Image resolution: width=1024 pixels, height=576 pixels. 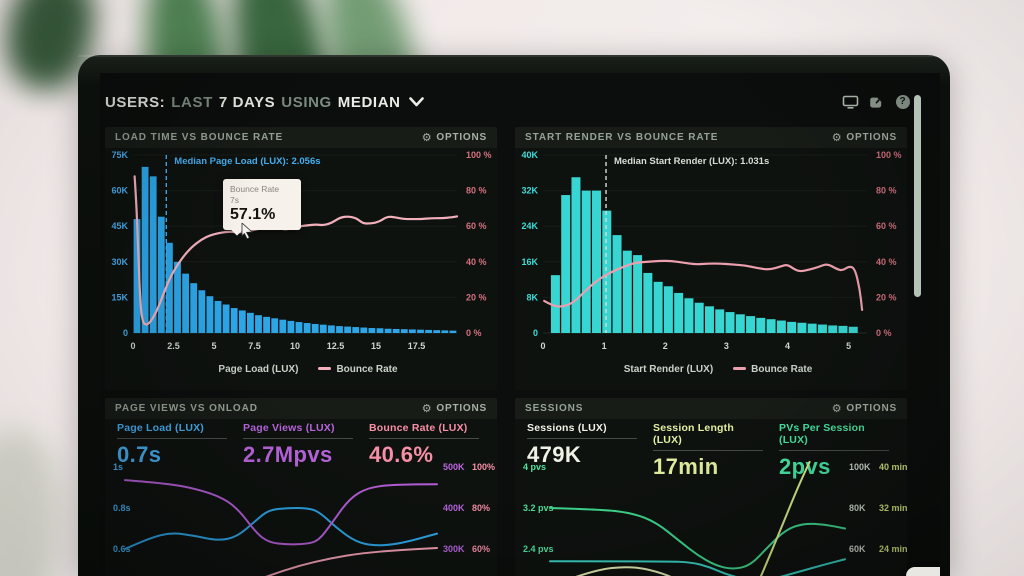 What do you see at coordinates (726, 346) in the screenshot?
I see `svg-text: 3` at bounding box center [726, 346].